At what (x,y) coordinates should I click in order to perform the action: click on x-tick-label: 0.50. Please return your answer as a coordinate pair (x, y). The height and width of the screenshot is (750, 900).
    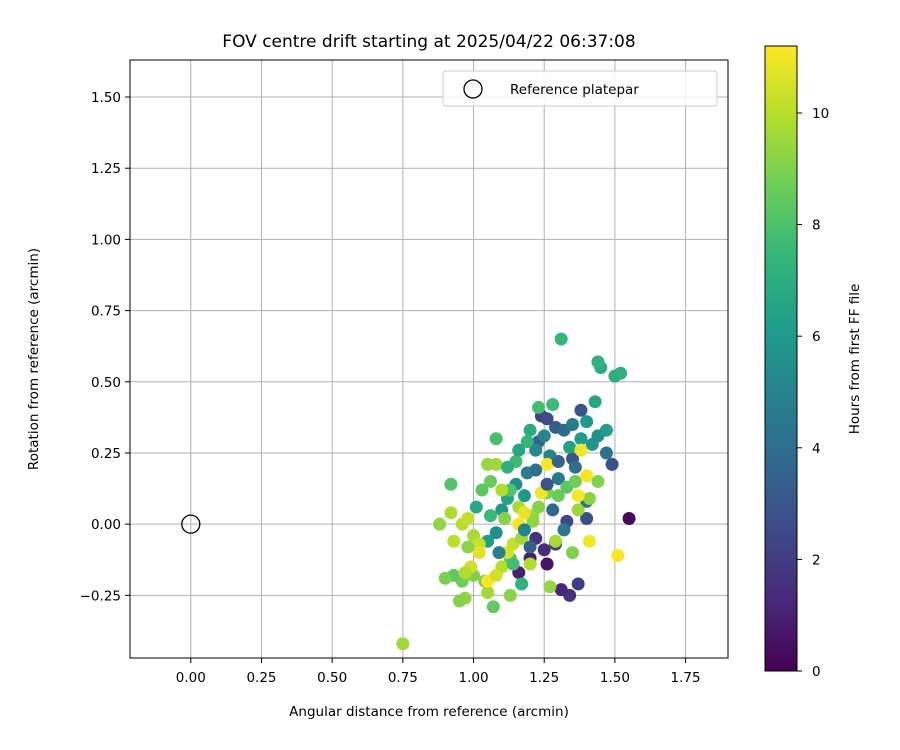
    Looking at the image, I should click on (332, 678).